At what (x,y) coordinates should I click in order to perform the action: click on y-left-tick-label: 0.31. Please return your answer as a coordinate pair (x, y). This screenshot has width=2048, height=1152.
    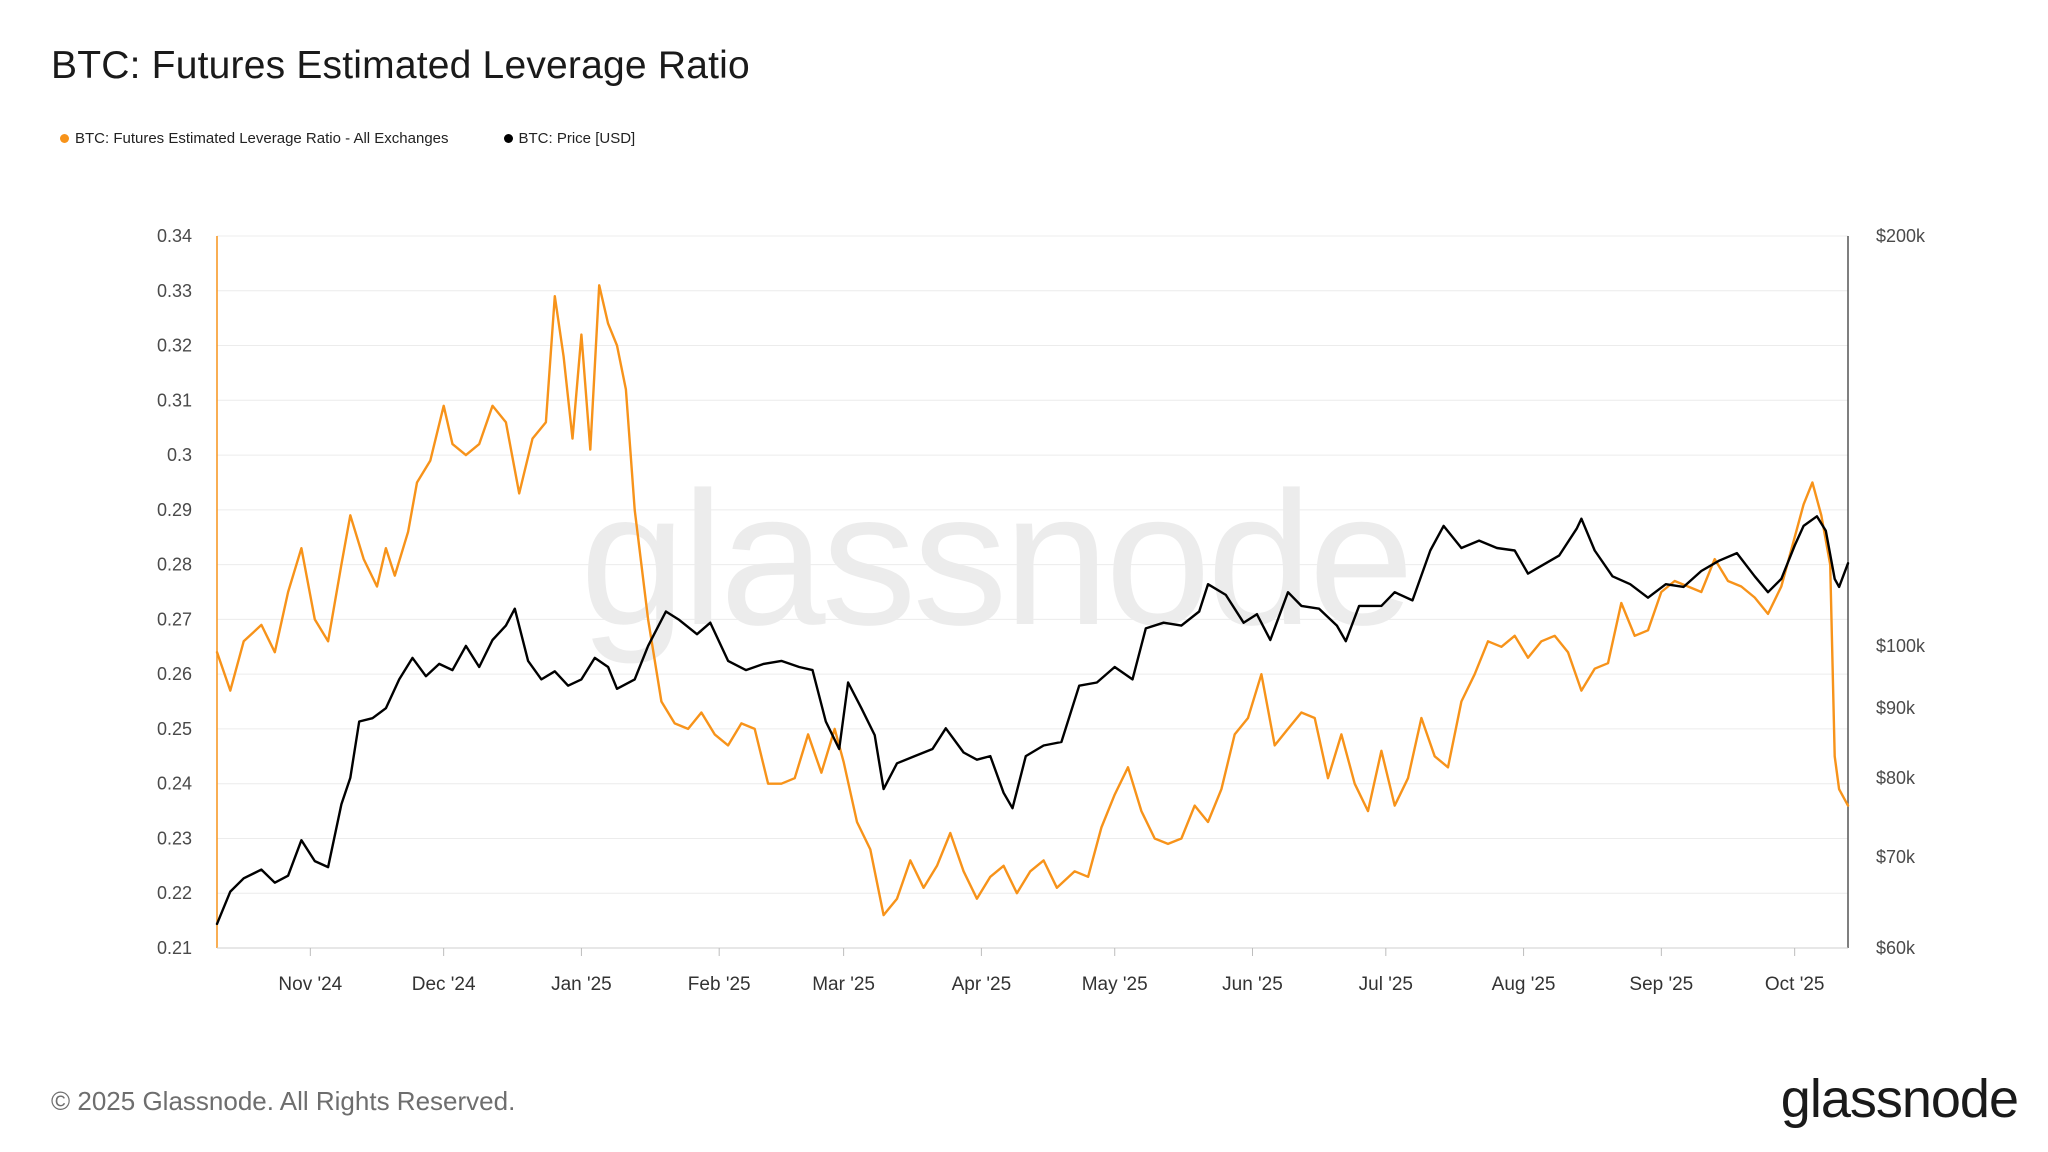
    Looking at the image, I should click on (174, 400).